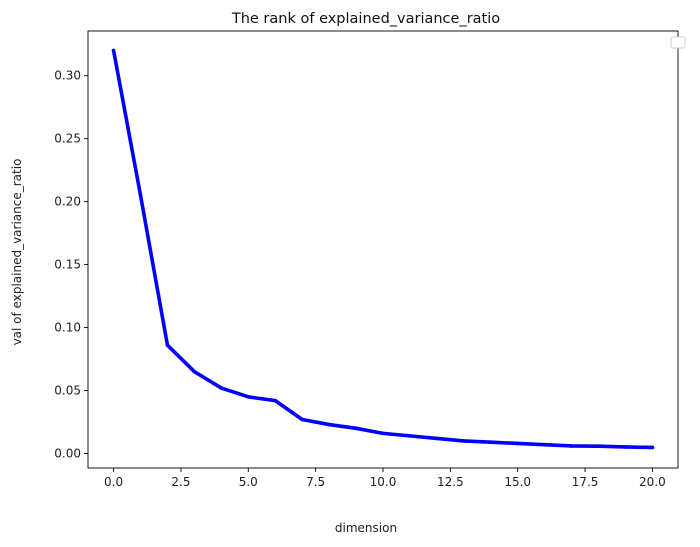  Describe the element at coordinates (517, 482) in the screenshot. I see `x-tick-label: 15.0` at that location.